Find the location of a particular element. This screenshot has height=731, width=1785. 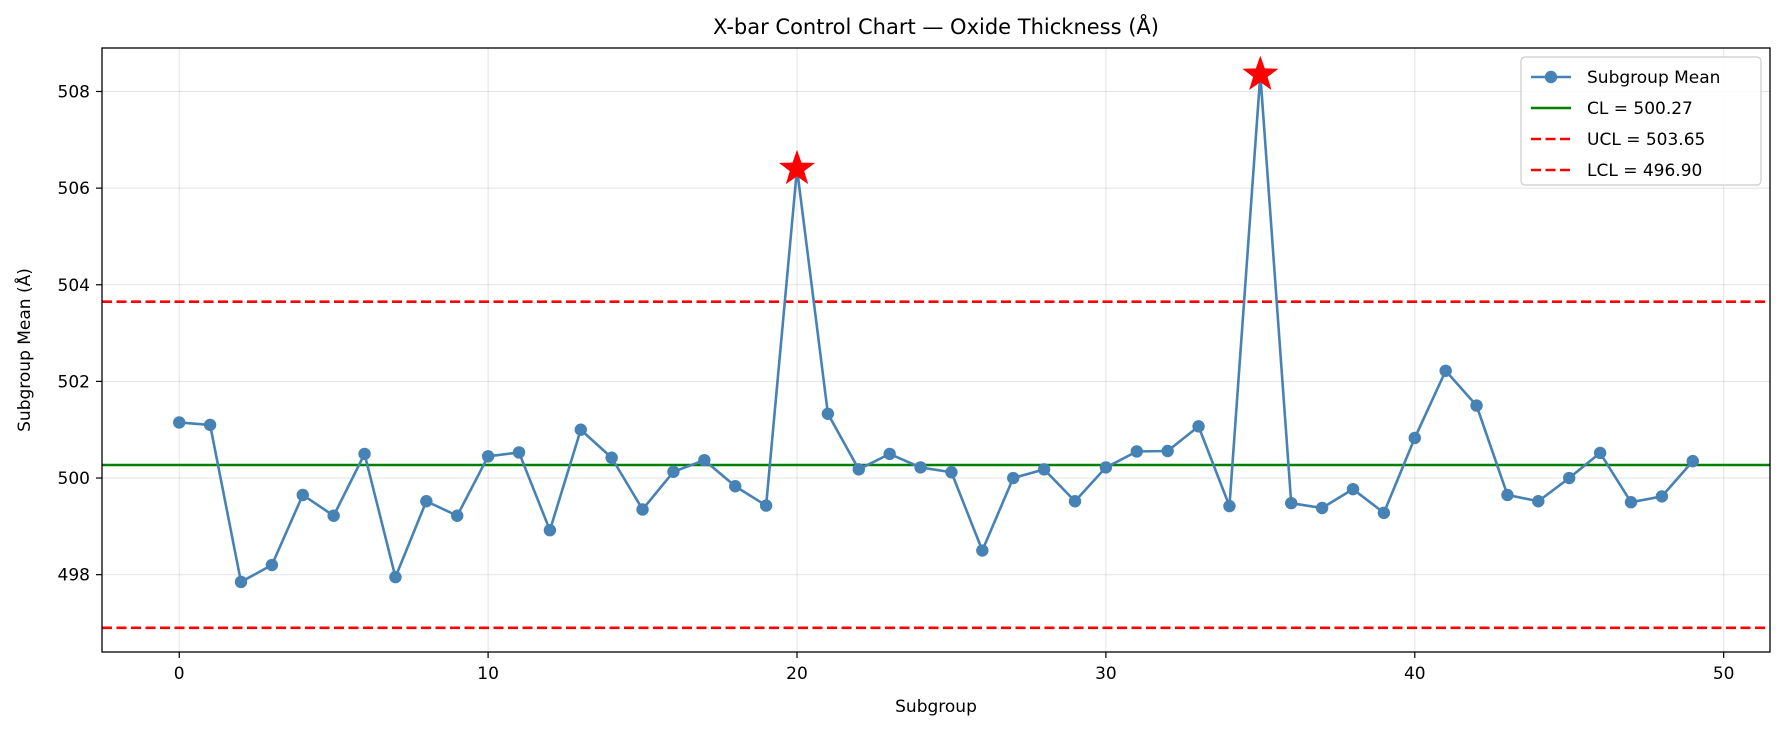

x-tick-label: 30 is located at coordinates (1106, 674).